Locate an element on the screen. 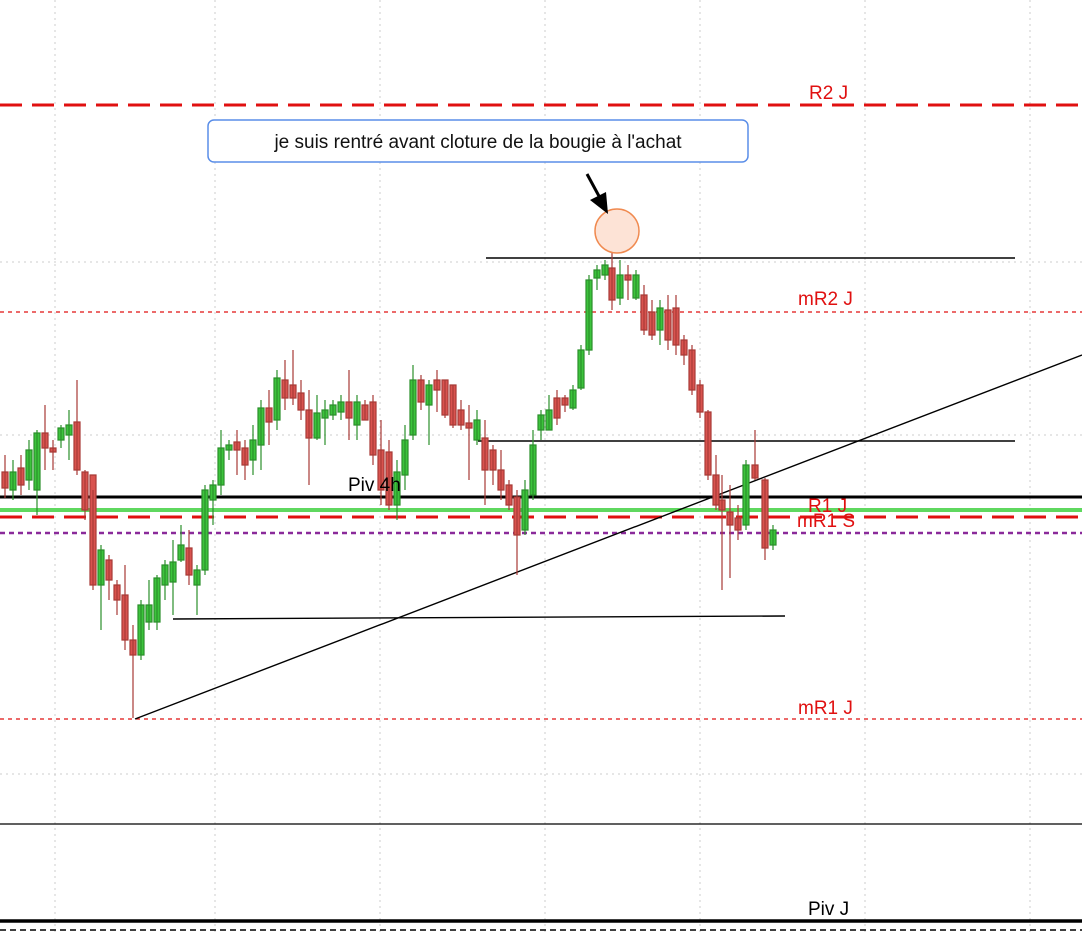  level-label: Piv 4h is located at coordinates (374, 485).